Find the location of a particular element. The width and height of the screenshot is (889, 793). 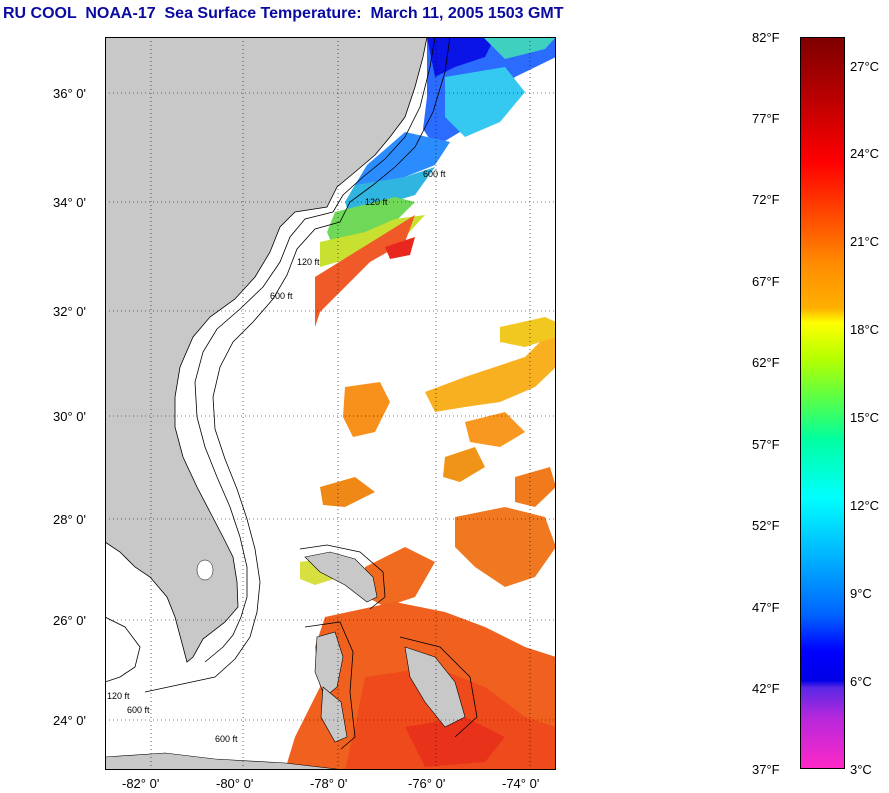

lat-label: 30° 0' is located at coordinates (69, 416).